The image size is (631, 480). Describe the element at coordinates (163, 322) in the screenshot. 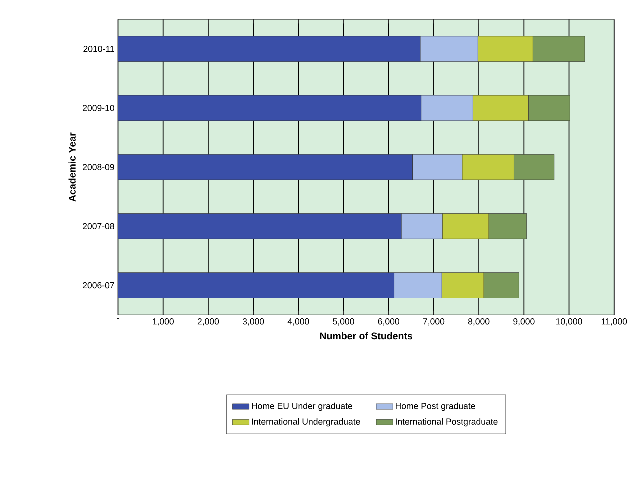

I see `x-tick-label: 1,000` at that location.